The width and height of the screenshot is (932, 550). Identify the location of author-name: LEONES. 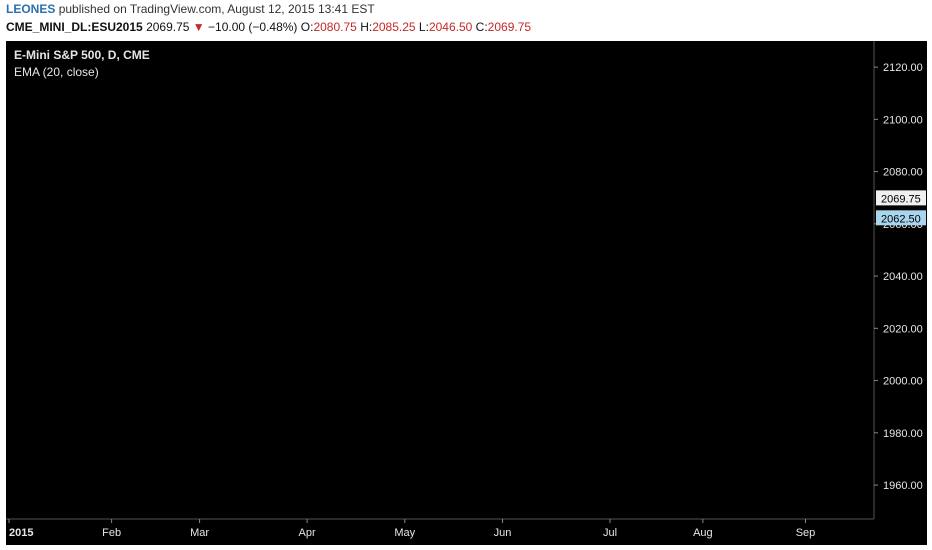
(31, 9).